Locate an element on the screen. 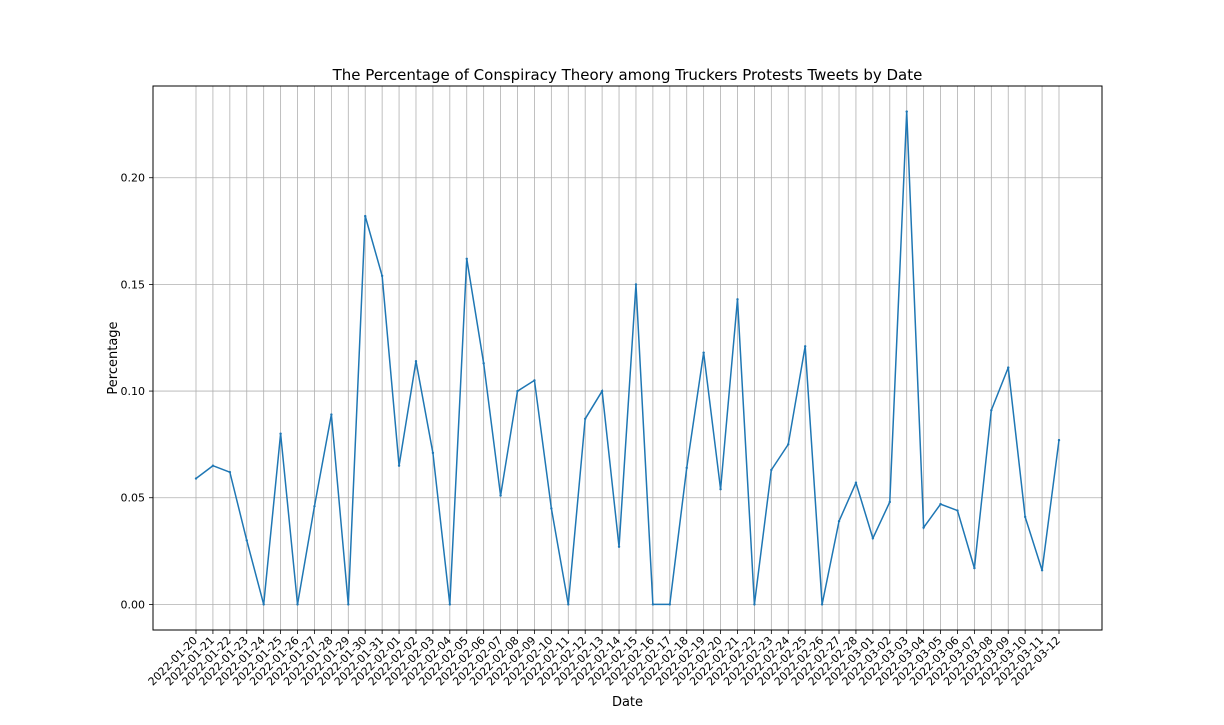 The height and width of the screenshot is (725, 1224). y-tick-label: 0.15 is located at coordinates (133, 284).